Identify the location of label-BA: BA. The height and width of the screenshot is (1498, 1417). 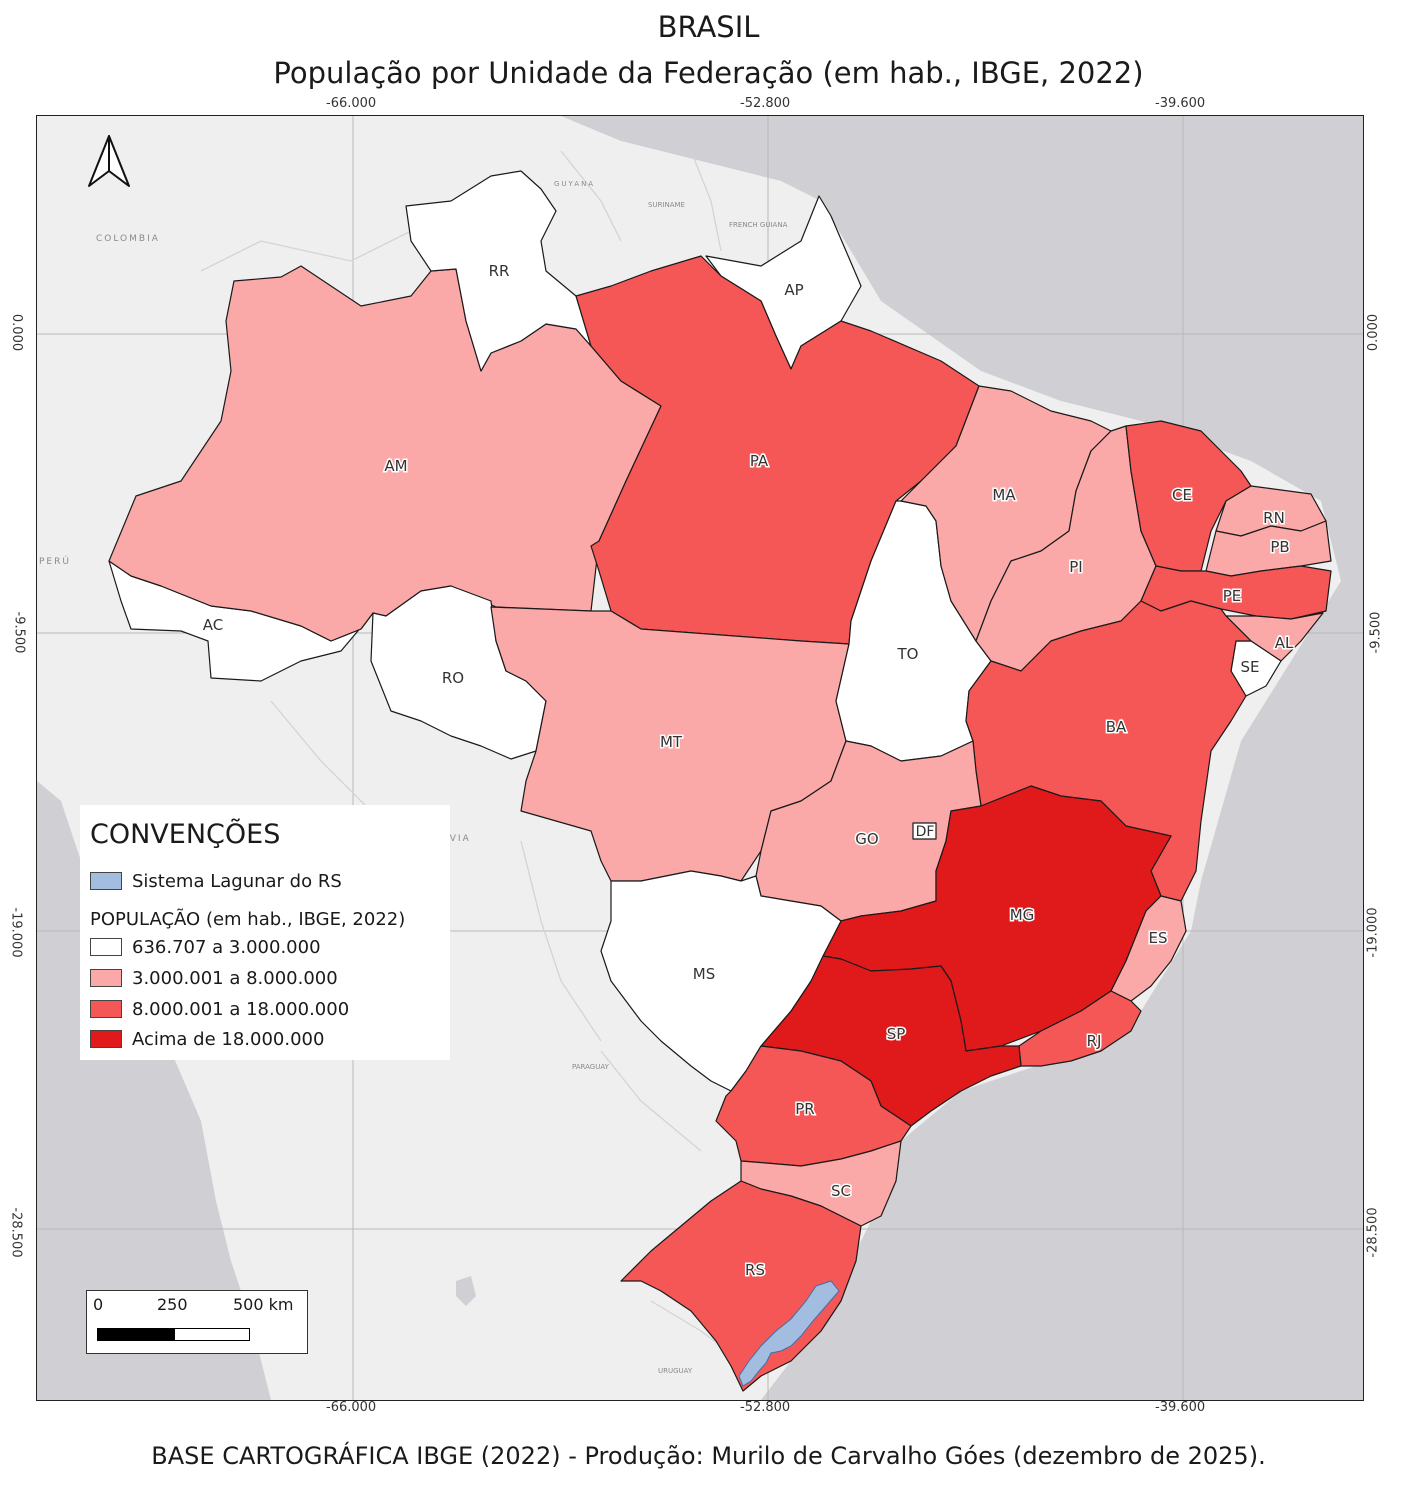
(1116, 727).